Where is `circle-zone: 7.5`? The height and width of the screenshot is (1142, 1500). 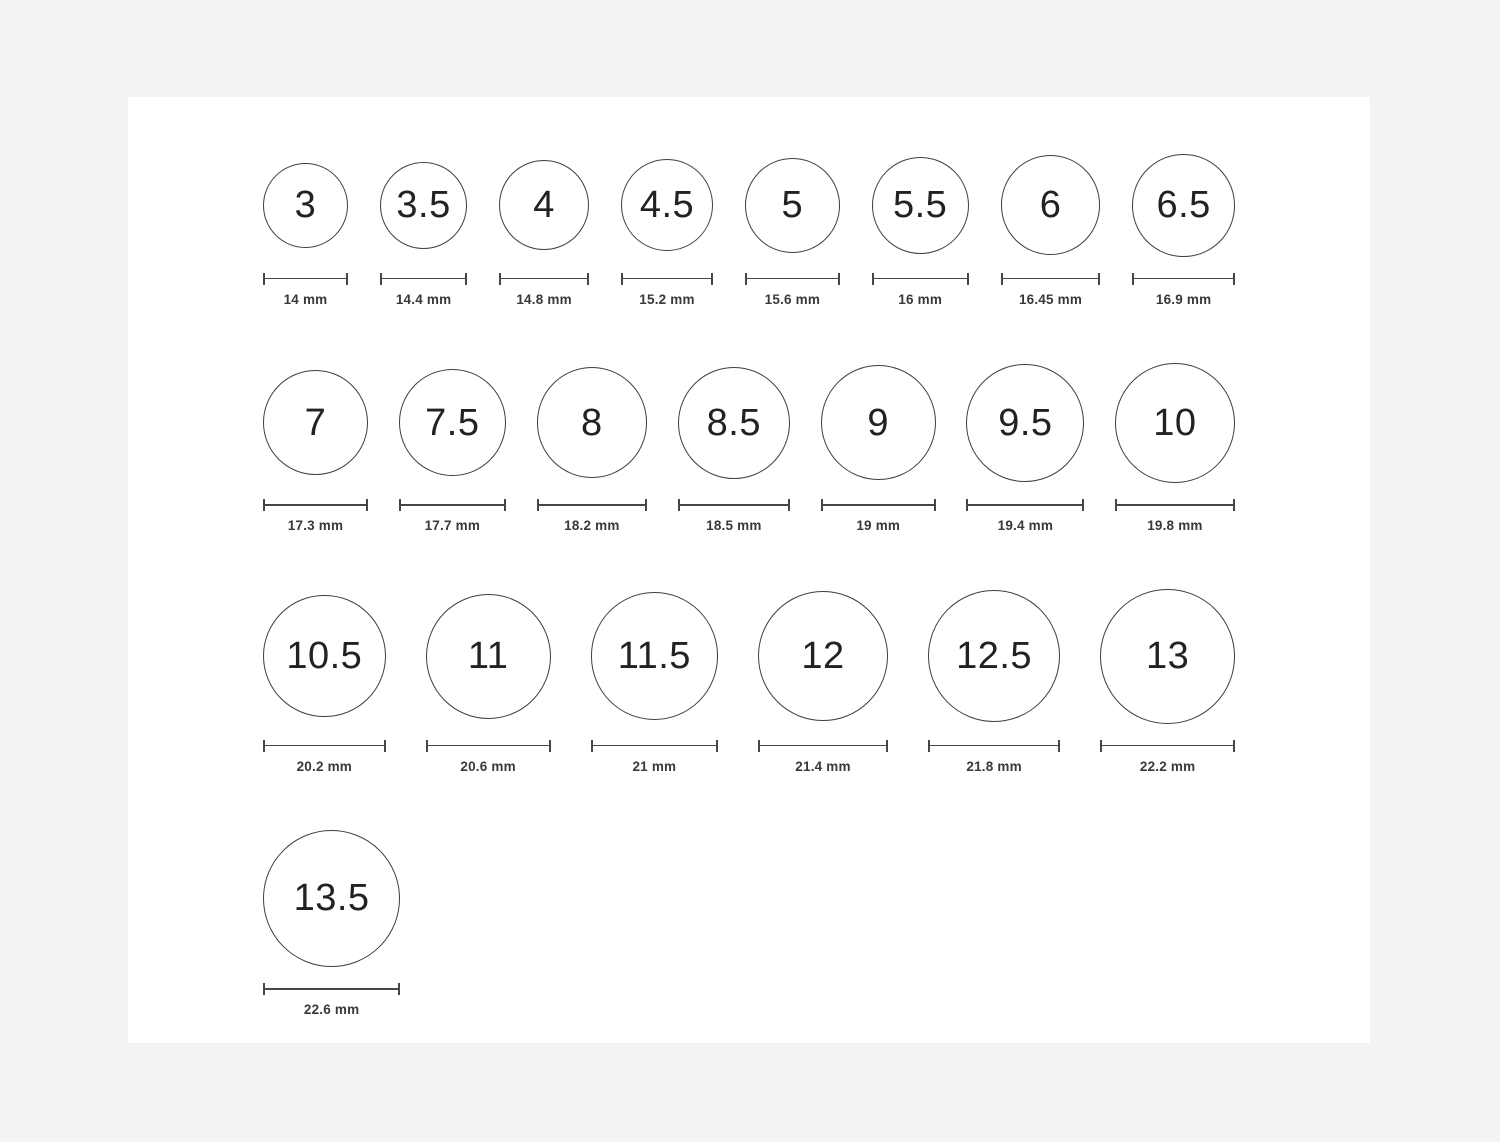
circle-zone: 7.5 is located at coordinates (452, 423).